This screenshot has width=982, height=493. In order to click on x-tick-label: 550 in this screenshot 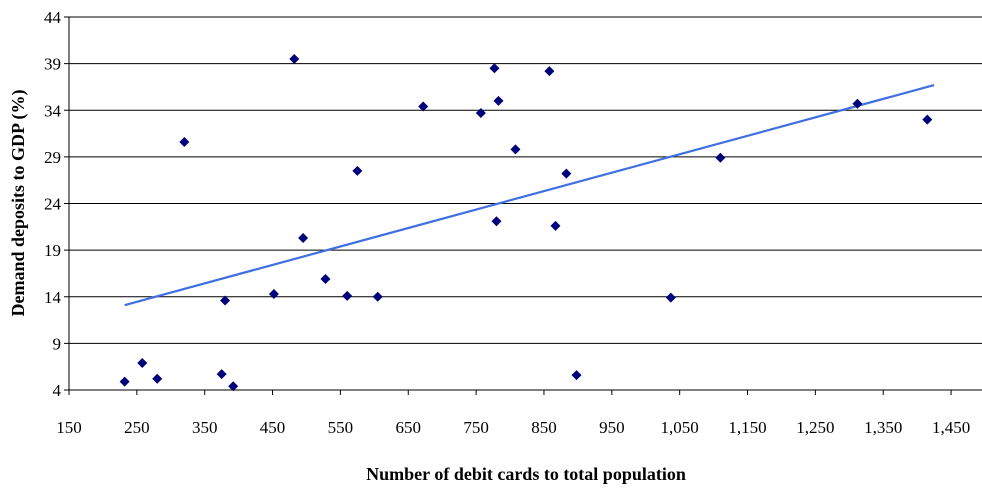, I will do `click(341, 427)`.